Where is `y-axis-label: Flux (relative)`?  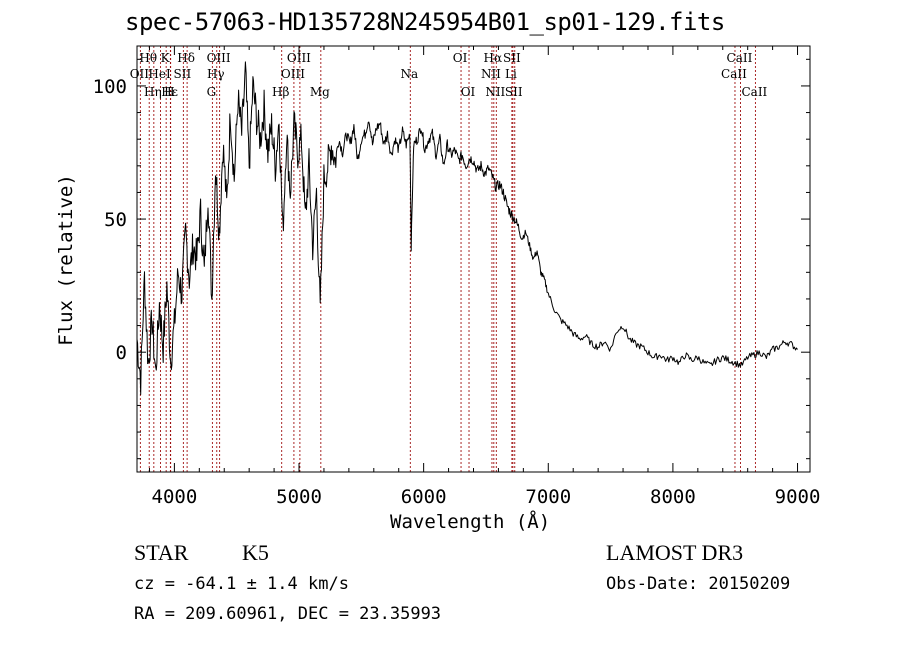
y-axis-label: Flux (relative) is located at coordinates (66, 260).